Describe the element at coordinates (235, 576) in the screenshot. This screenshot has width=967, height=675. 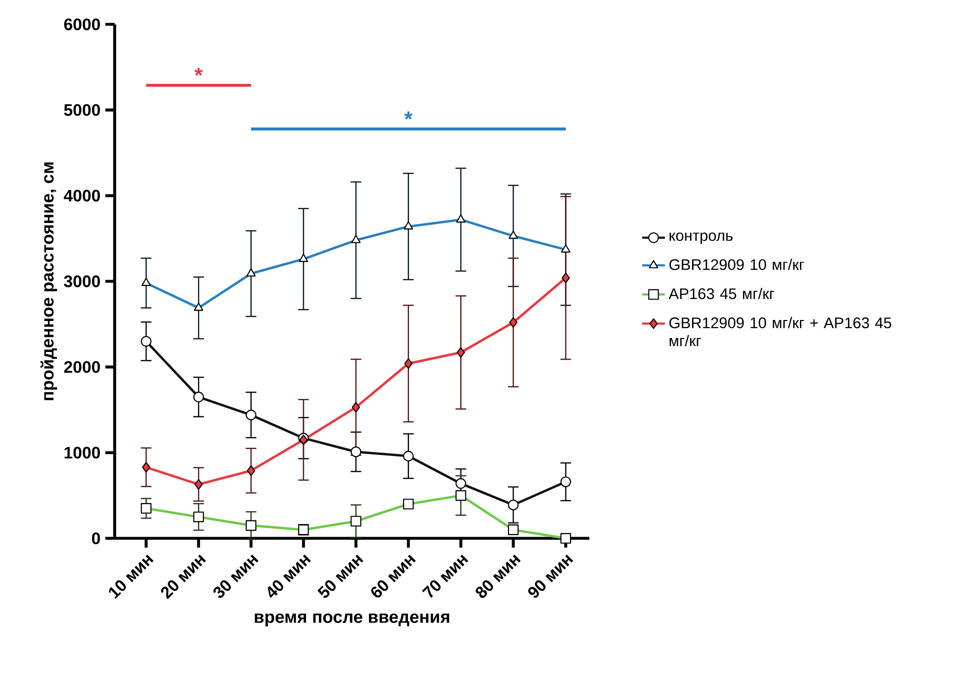
I see `x-tick-label: 30 мин` at that location.